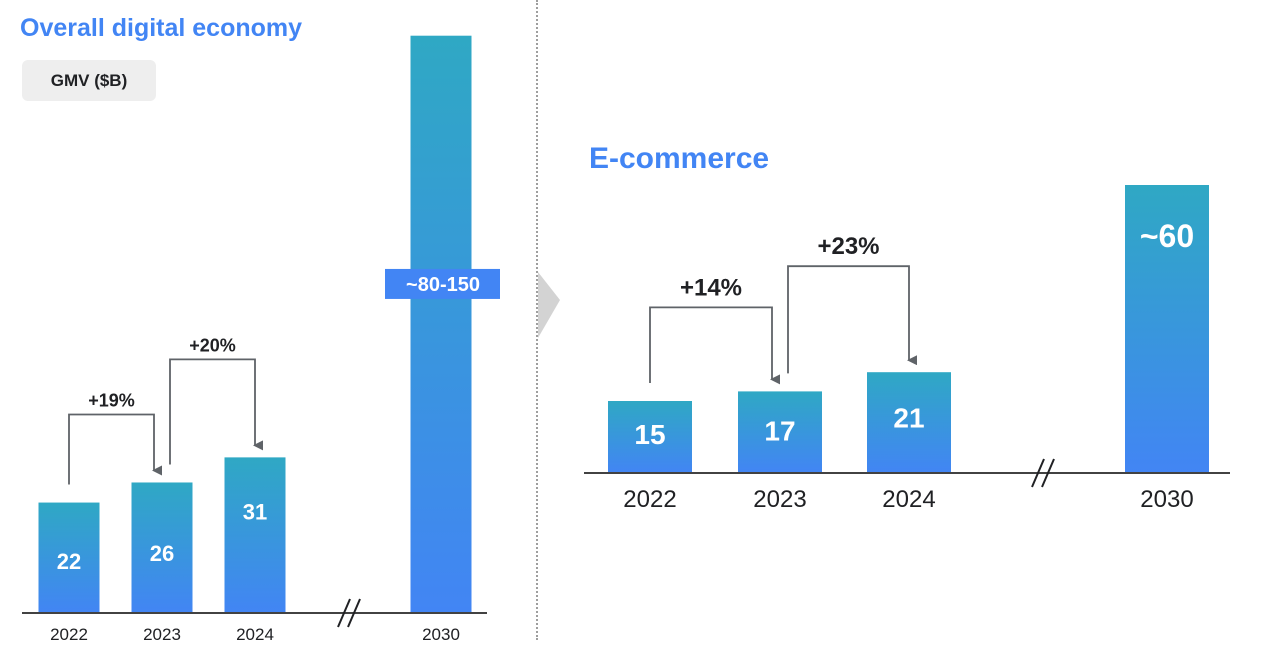 This screenshot has width=1280, height=657. I want to click on value-label-2022: 22, so click(69, 561).